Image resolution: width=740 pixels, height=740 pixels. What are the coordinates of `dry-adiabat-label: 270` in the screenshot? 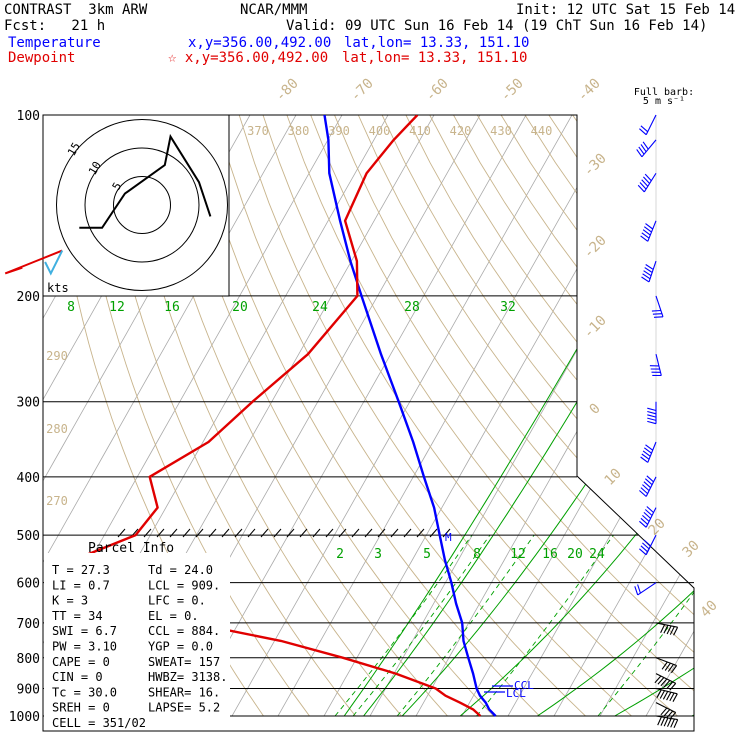 It's located at (57, 501).